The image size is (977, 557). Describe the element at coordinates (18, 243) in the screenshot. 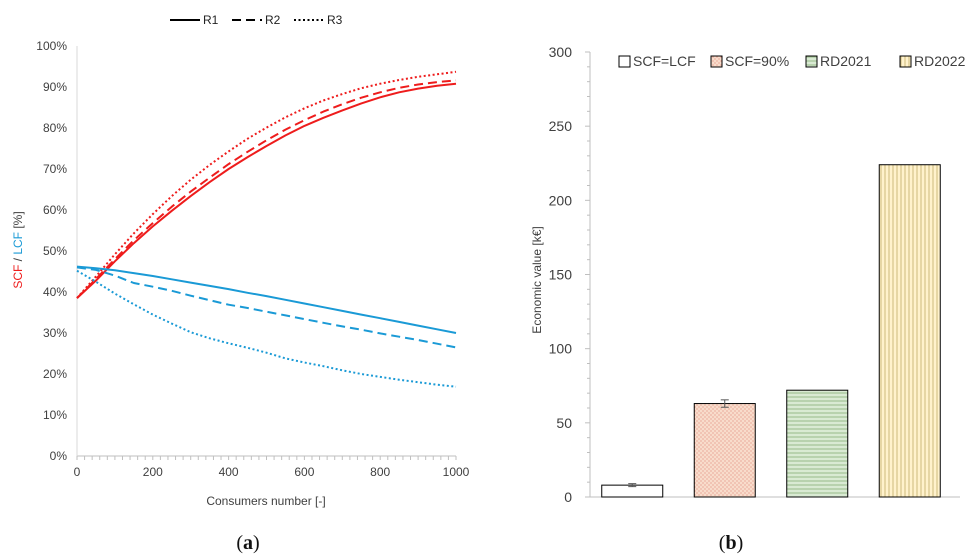

I see `ylabel-lcf: LCF` at that location.